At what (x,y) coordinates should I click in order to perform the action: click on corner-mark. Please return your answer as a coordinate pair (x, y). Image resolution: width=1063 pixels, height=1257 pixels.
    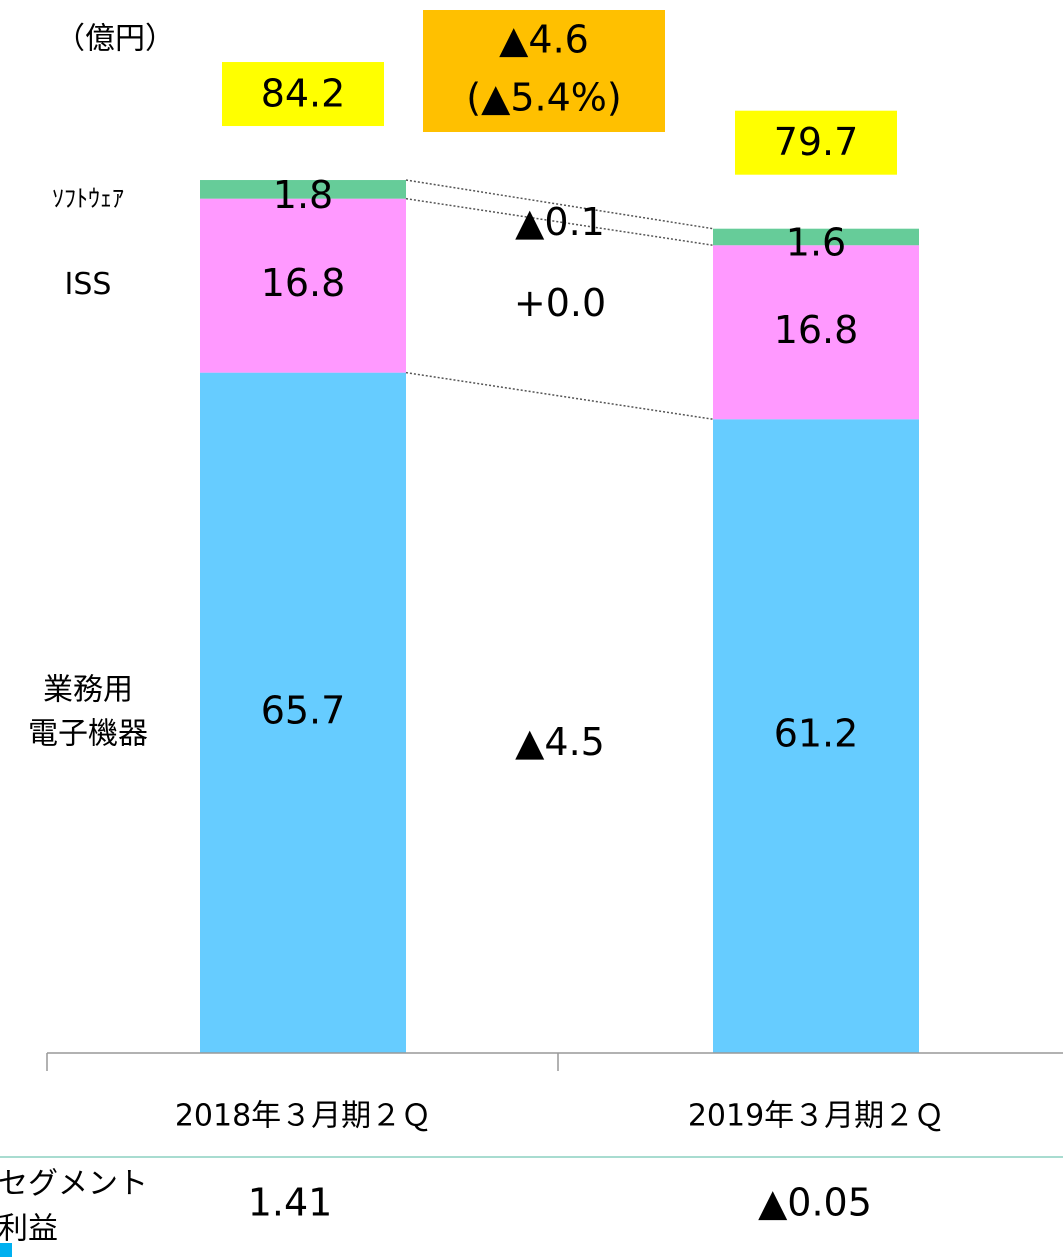
    Looking at the image, I should click on (6, 1250).